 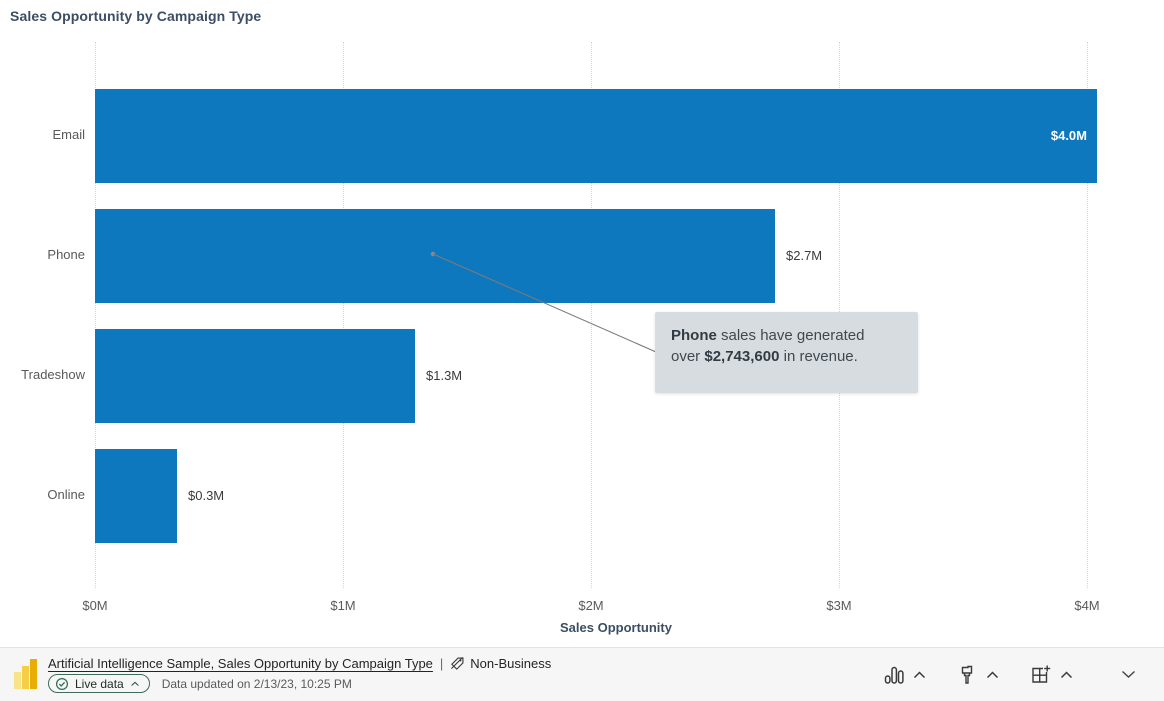 What do you see at coordinates (435, 256) in the screenshot?
I see `bar-phone` at bounding box center [435, 256].